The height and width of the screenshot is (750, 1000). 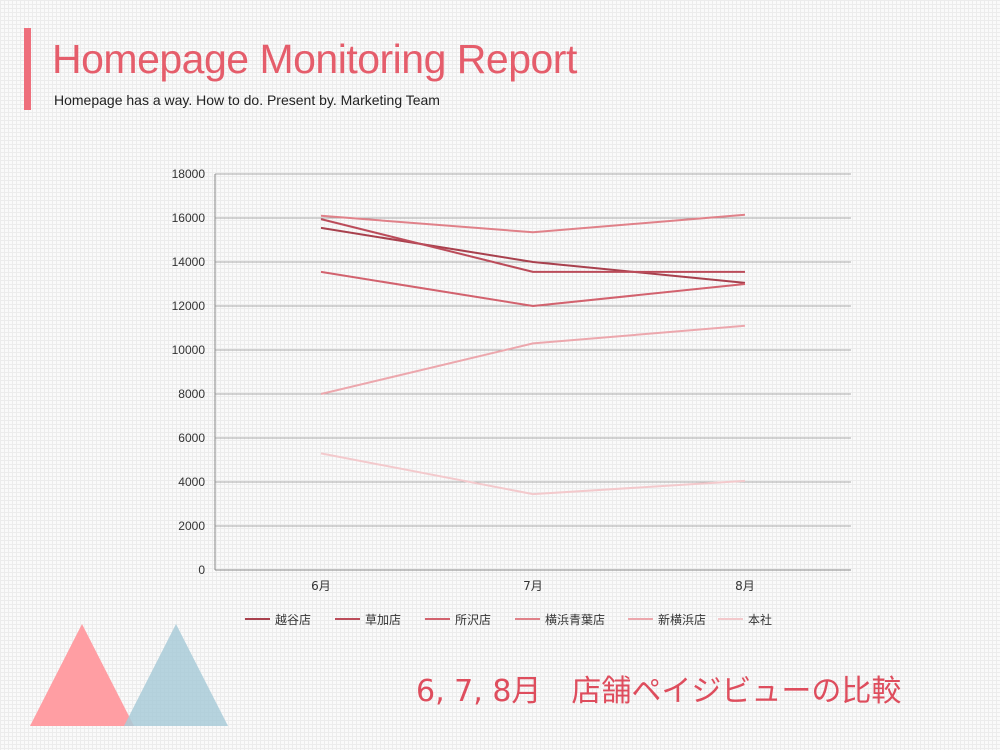 I want to click on legend-label: 越谷店, so click(x=293, y=620).